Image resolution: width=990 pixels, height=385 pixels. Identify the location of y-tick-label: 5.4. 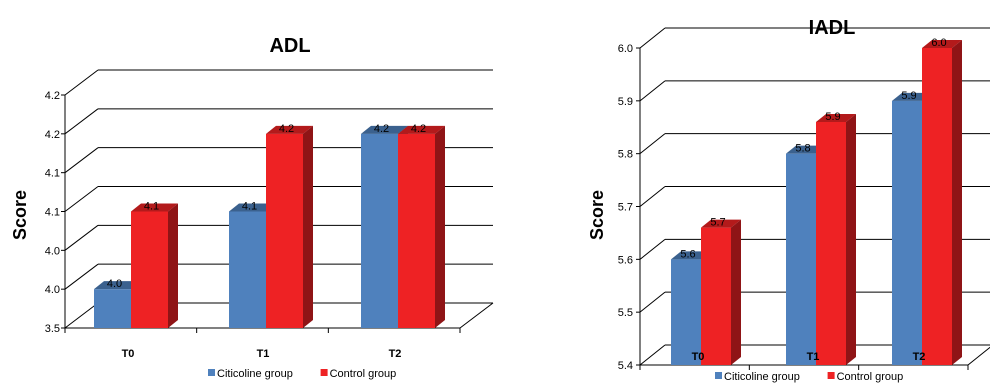
(625, 366).